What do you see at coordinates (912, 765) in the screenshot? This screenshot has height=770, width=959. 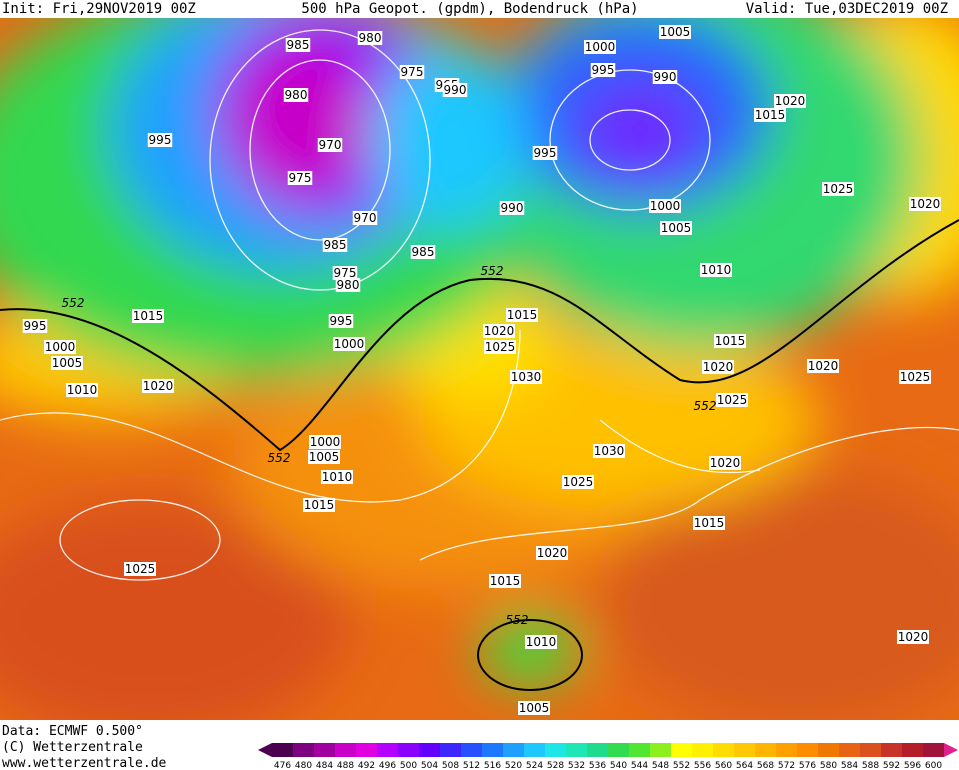 I see `scale-label: 596` at bounding box center [912, 765].